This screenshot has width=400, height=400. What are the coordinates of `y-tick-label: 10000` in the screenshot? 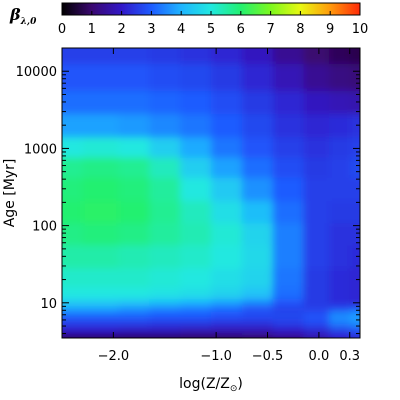 It's located at (36, 72).